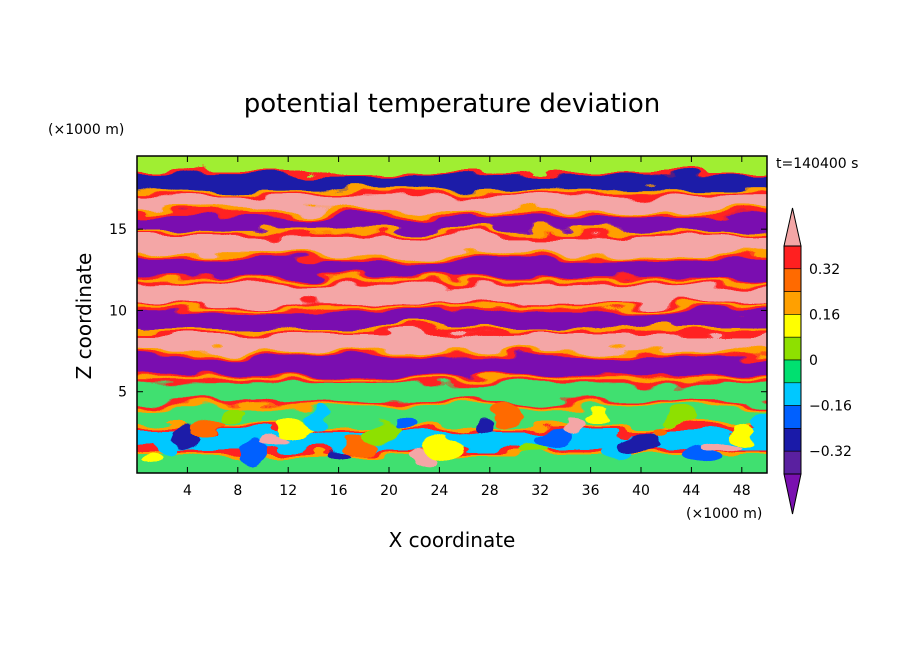 This screenshot has width=904, height=654. Describe the element at coordinates (830, 407) in the screenshot. I see `colorbar-label: −0.16` at that location.